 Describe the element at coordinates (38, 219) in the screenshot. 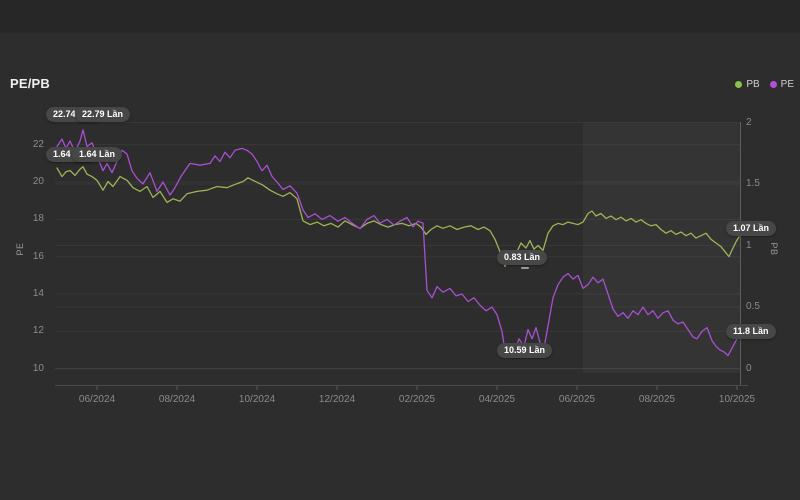

I see `left-axis-tick-label: 18` at that location.